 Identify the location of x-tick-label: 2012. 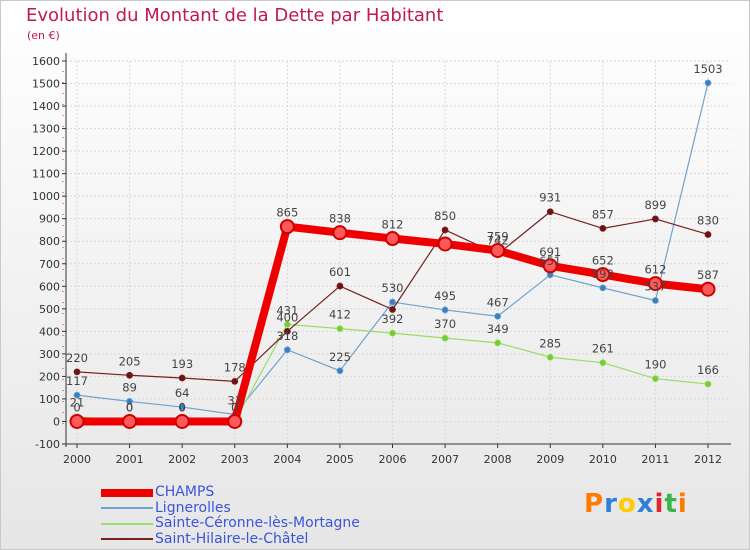
(708, 459).